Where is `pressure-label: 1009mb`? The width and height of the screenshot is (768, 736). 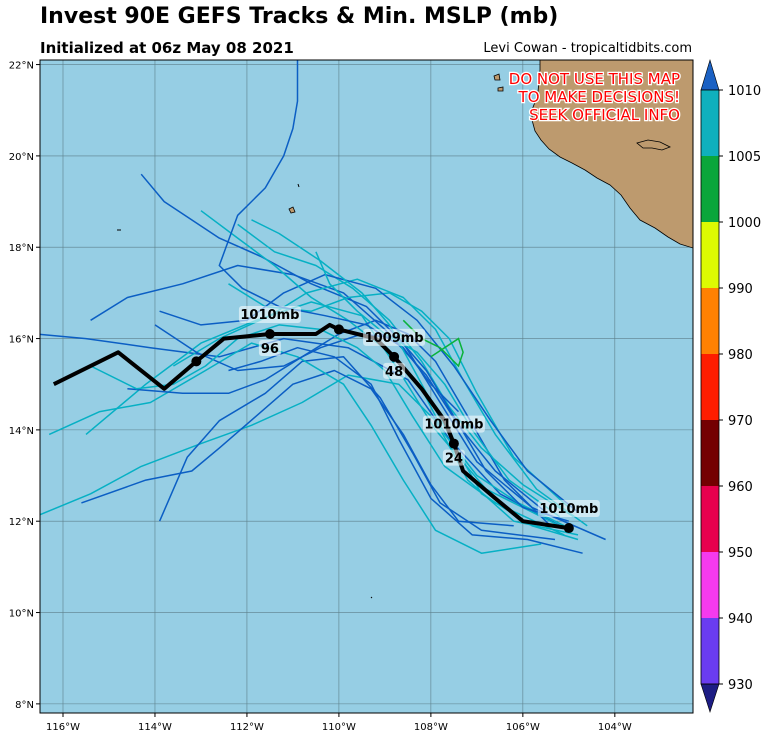 pressure-label: 1009mb is located at coordinates (394, 338).